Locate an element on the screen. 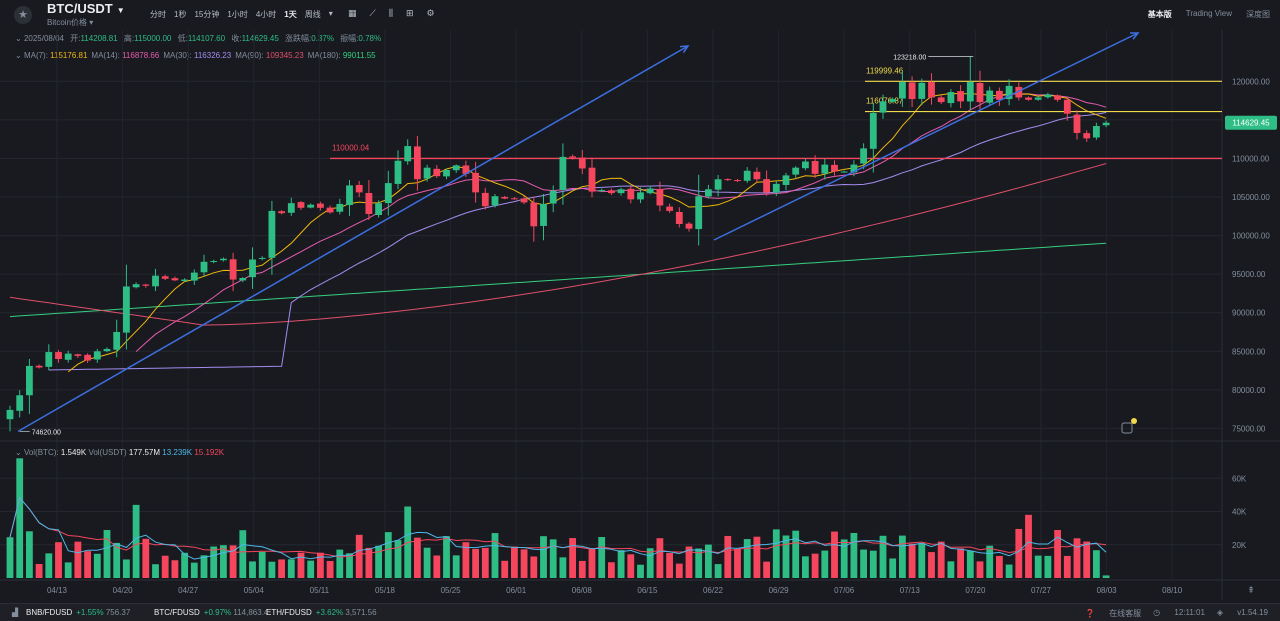 This screenshot has width=1280, height=621. indicator-icon: ▦ is located at coordinates (352, 13).